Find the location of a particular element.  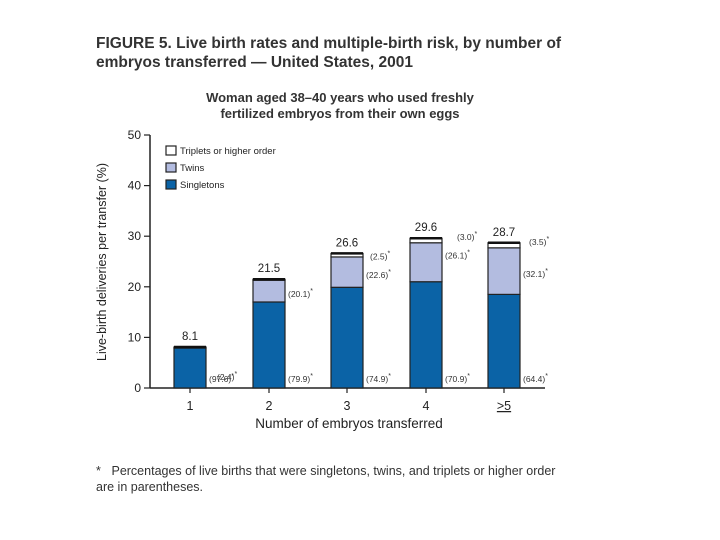

percent-label: (3.5)* is located at coordinates (539, 241).